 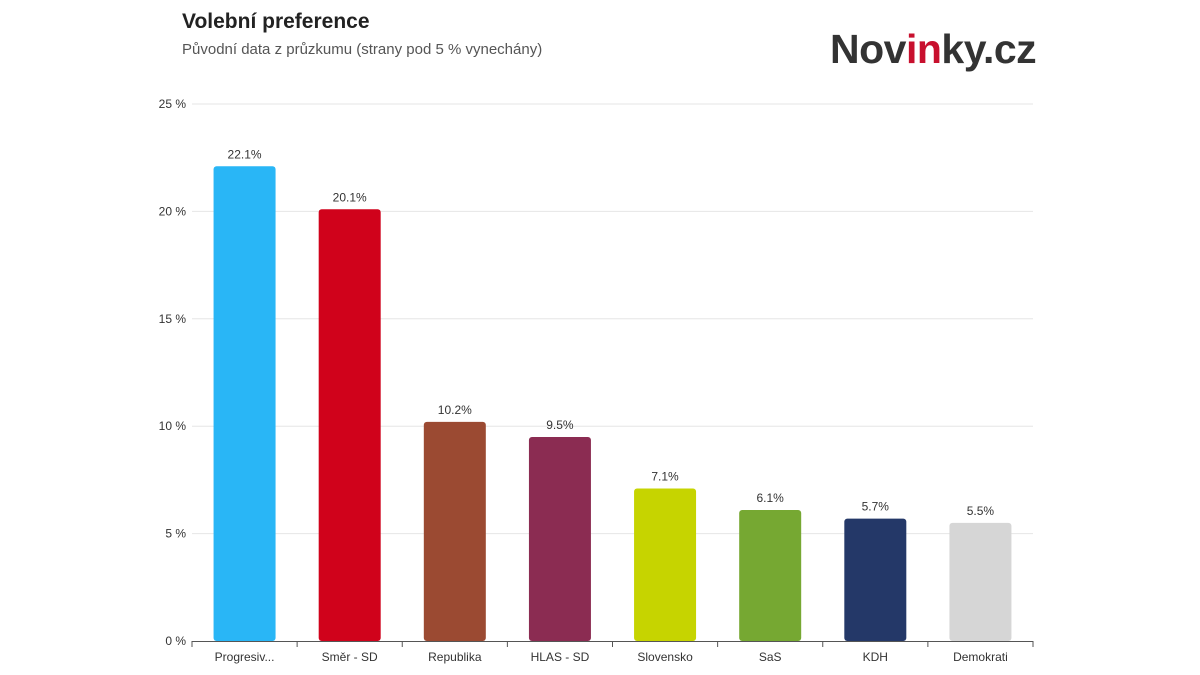 What do you see at coordinates (175, 641) in the screenshot?
I see `y-tick-label: 0 %` at bounding box center [175, 641].